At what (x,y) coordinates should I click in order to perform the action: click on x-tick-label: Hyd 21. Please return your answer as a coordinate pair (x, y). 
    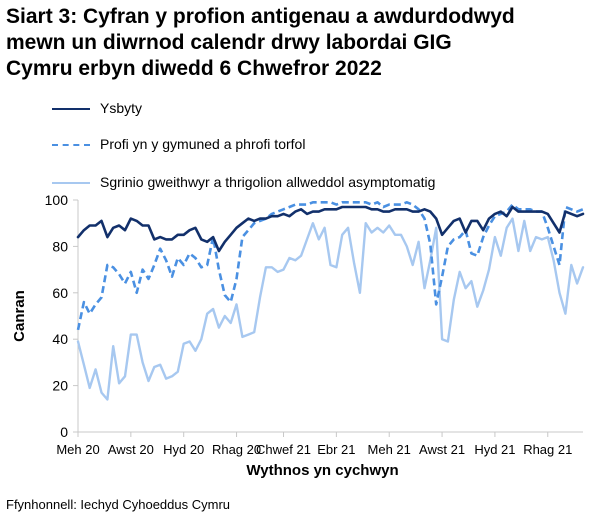
    Looking at the image, I should click on (494, 449).